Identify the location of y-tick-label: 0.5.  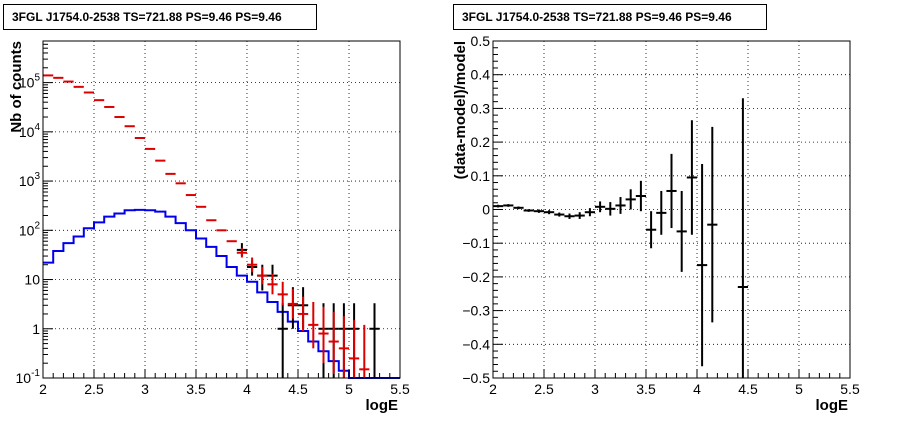
(481, 41).